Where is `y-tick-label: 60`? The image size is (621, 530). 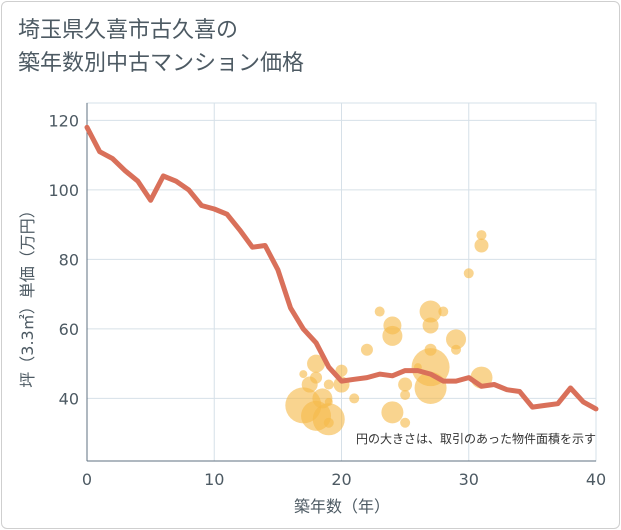
y-tick-label: 60 is located at coordinates (69, 329).